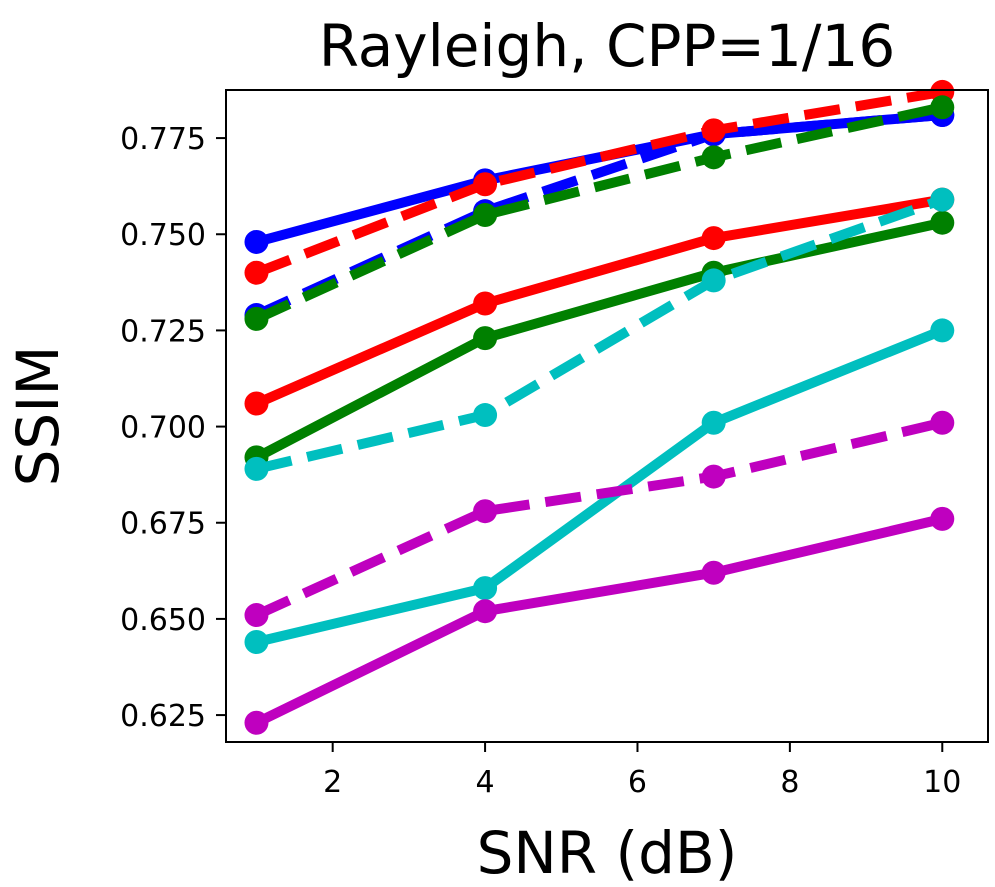  Describe the element at coordinates (332, 782) in the screenshot. I see `x-tick-label: 2` at that location.